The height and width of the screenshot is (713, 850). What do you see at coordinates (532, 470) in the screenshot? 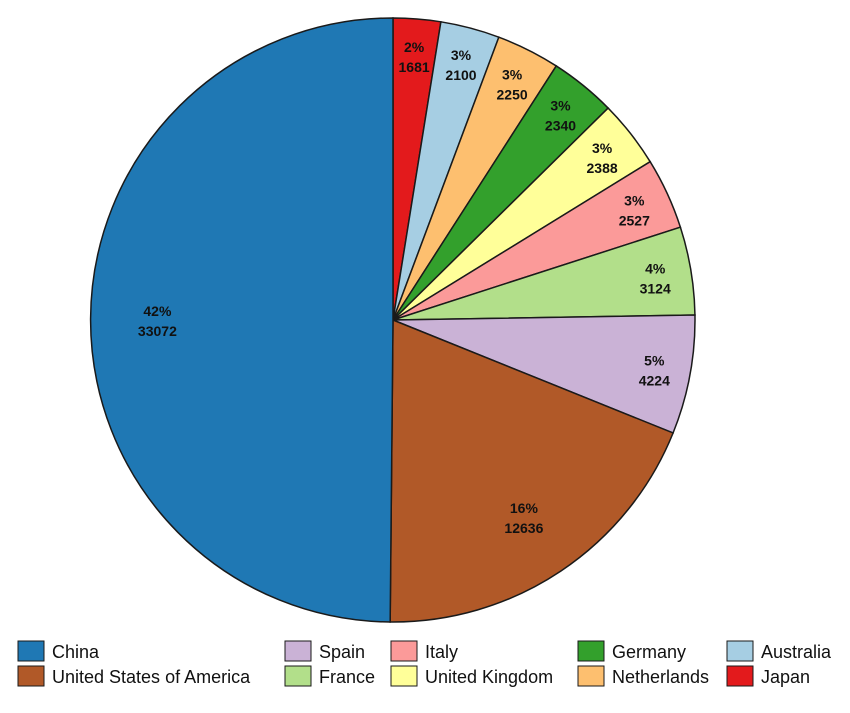
I see `pie-slice-united-states-of-america` at bounding box center [532, 470].